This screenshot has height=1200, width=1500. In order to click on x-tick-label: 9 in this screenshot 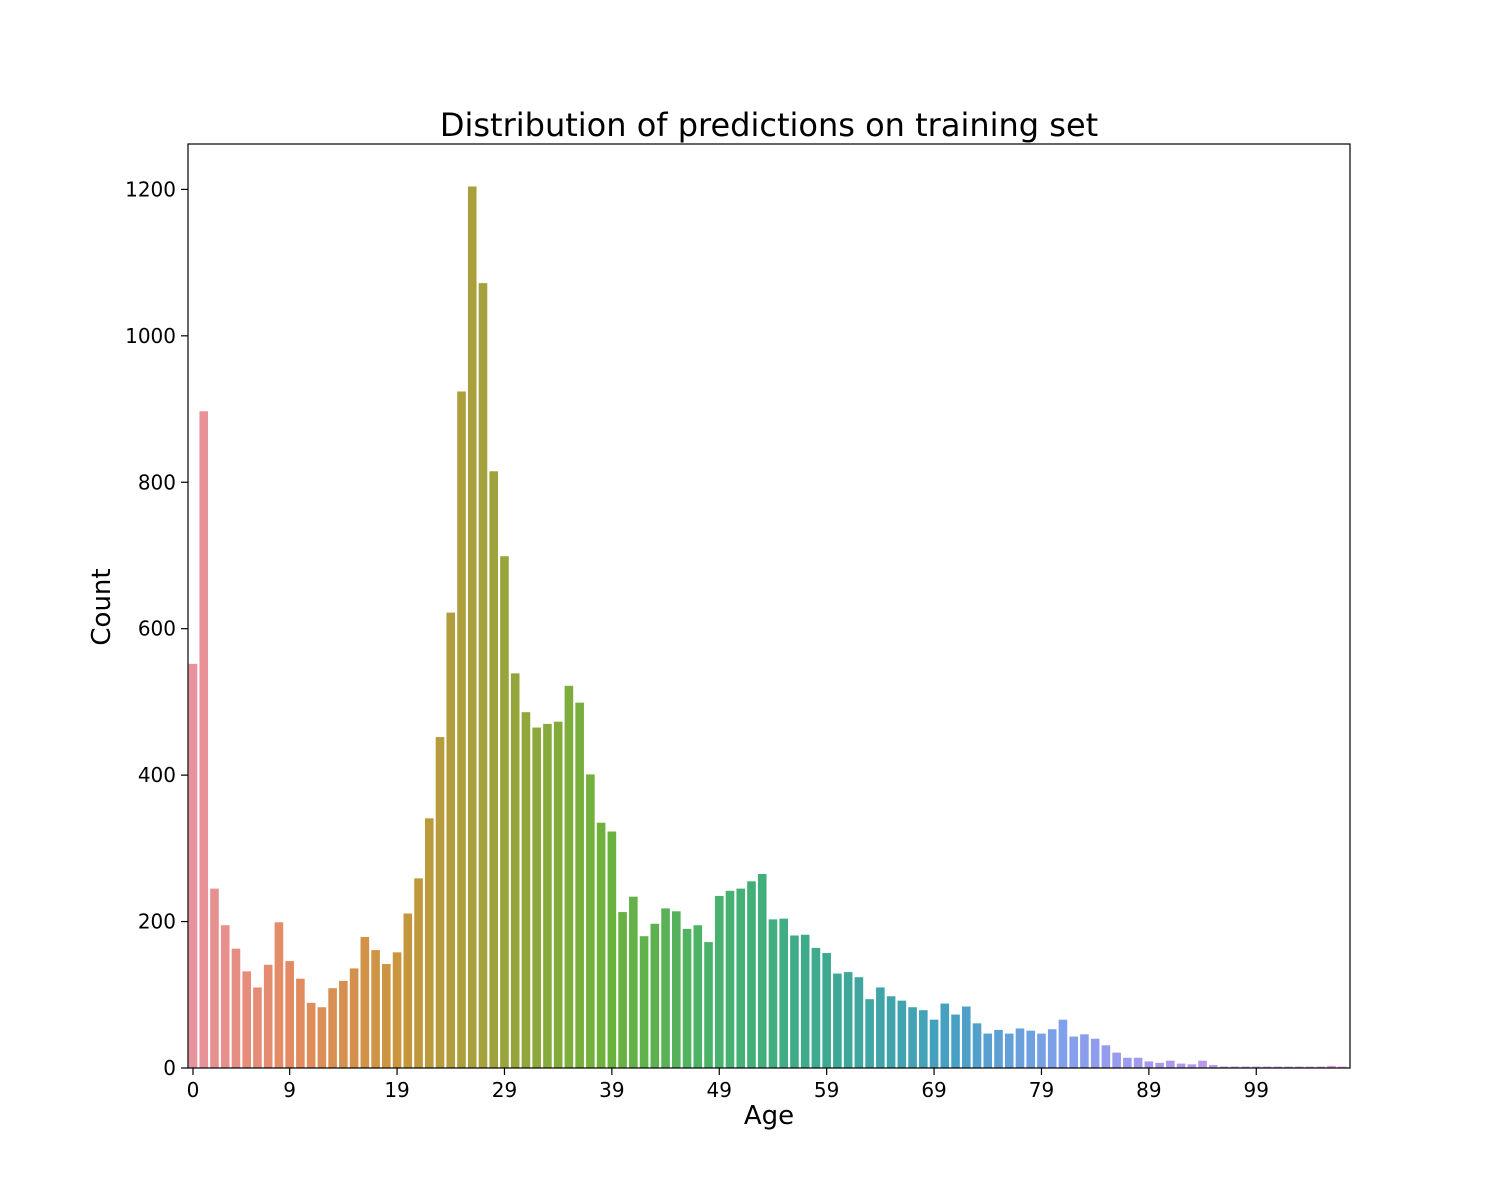, I will do `click(289, 1090)`.